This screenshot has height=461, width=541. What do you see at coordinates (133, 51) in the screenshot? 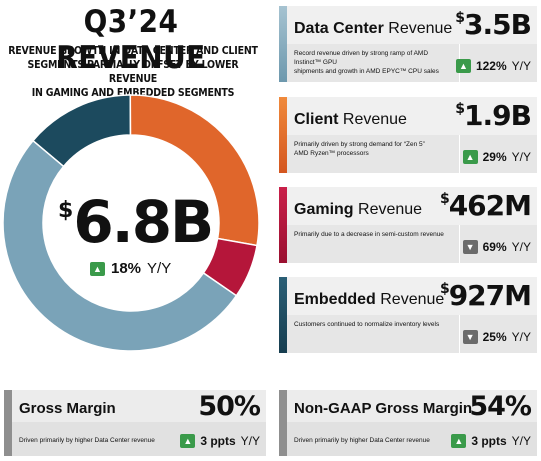
I see `subtitle-line: REVENUE GROWTH IN DATA CENTER AND CLIENT` at bounding box center [133, 51].